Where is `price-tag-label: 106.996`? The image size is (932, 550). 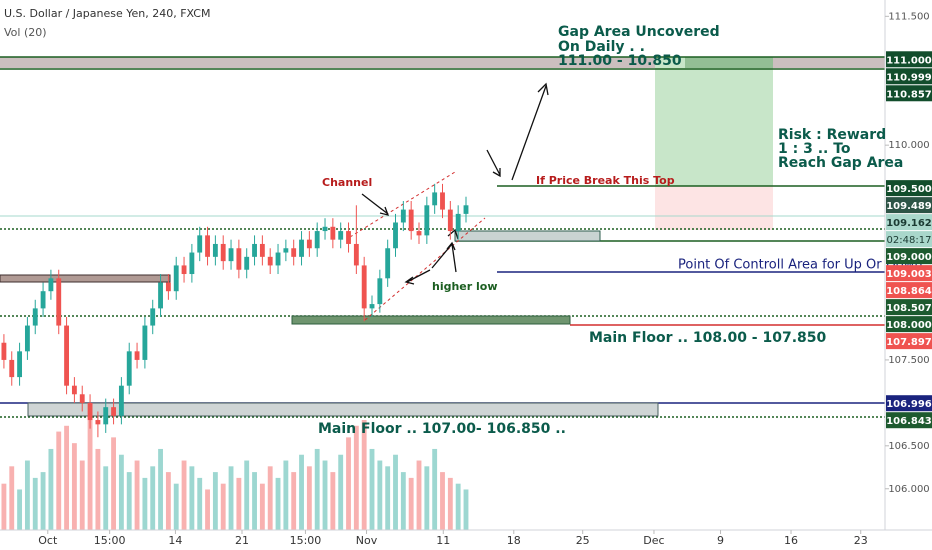
price-tag-label: 106.996 is located at coordinates (909, 404).